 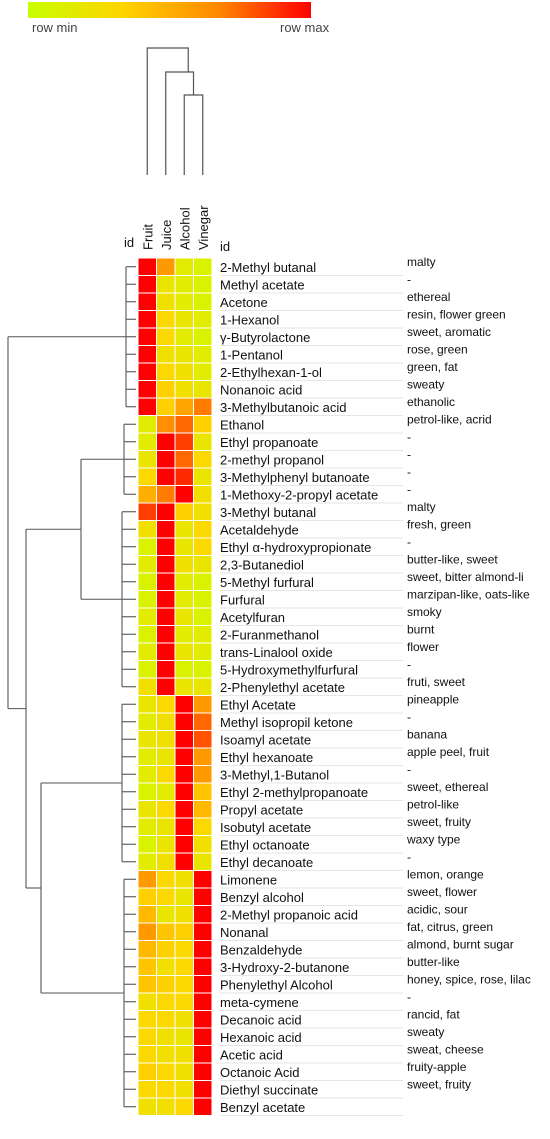 What do you see at coordinates (244, 932) in the screenshot?
I see `row-label: Nonanal` at bounding box center [244, 932].